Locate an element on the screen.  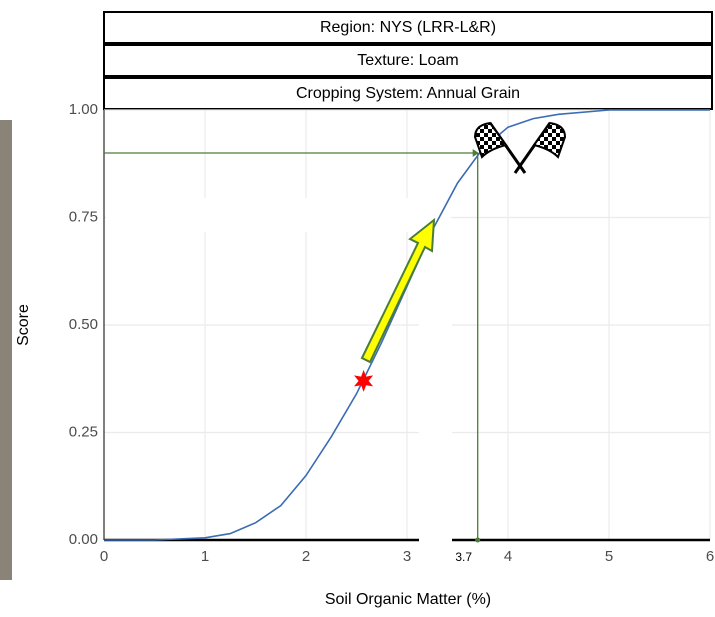
x-tick-label: 6 is located at coordinates (710, 556).